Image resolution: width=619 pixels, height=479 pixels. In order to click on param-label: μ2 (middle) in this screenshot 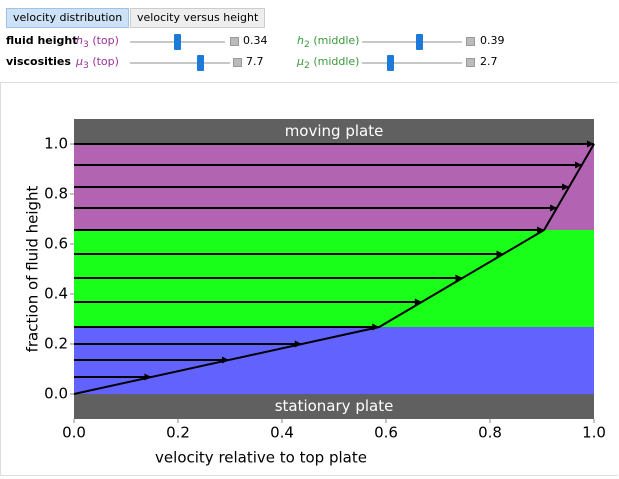, I will do `click(328, 63)`.